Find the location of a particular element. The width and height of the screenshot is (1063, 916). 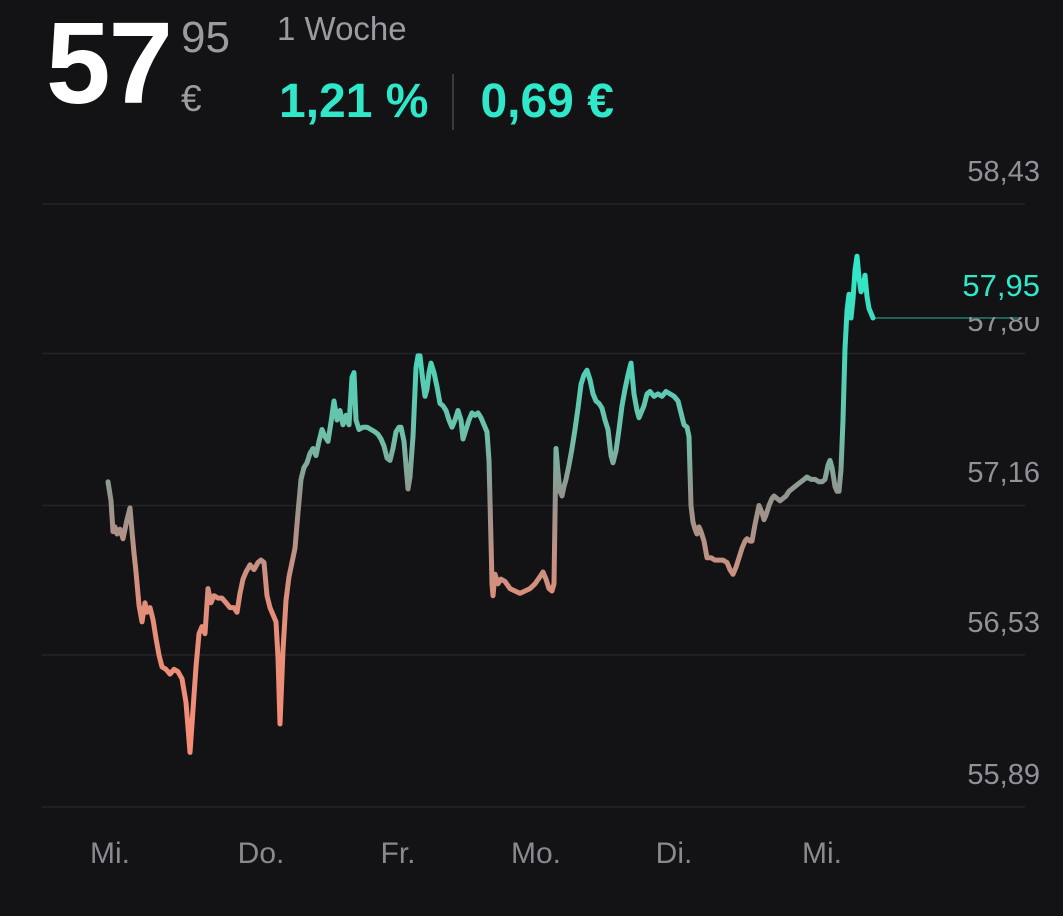

x-axis-tick-label: Fr. is located at coordinates (398, 853).